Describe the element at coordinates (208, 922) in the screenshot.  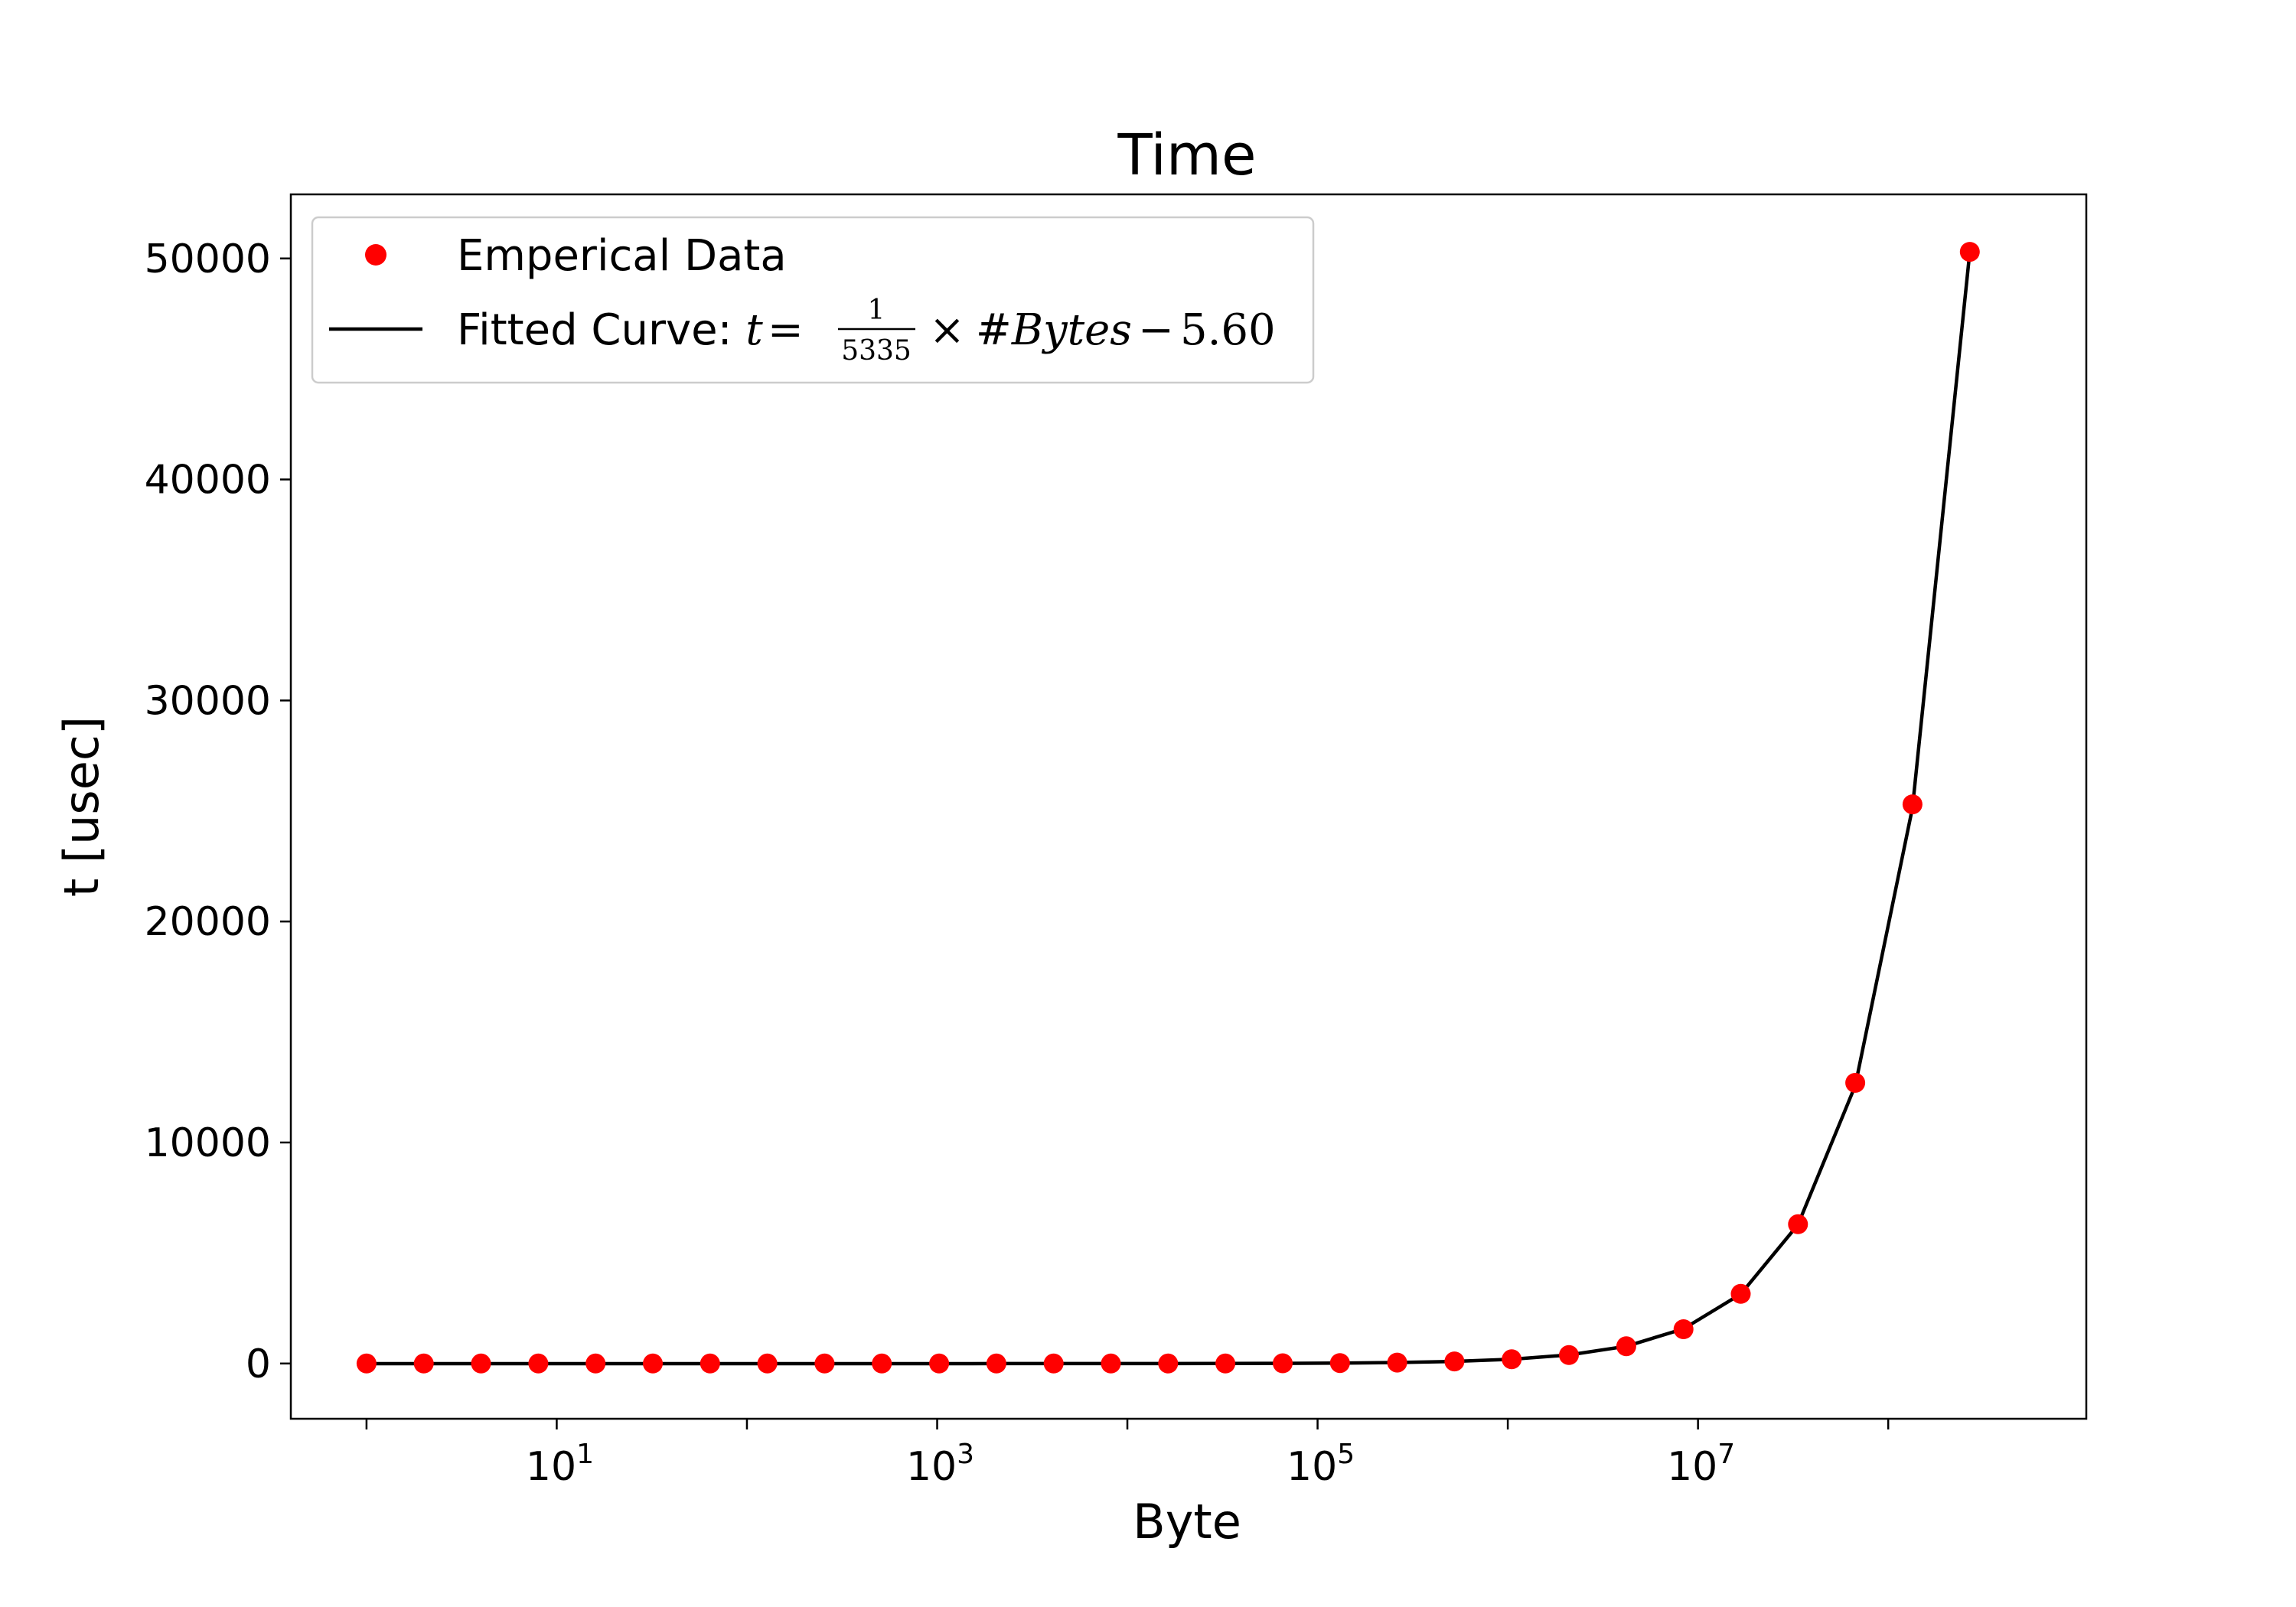
I see `y-tick-label: 20000` at that location.